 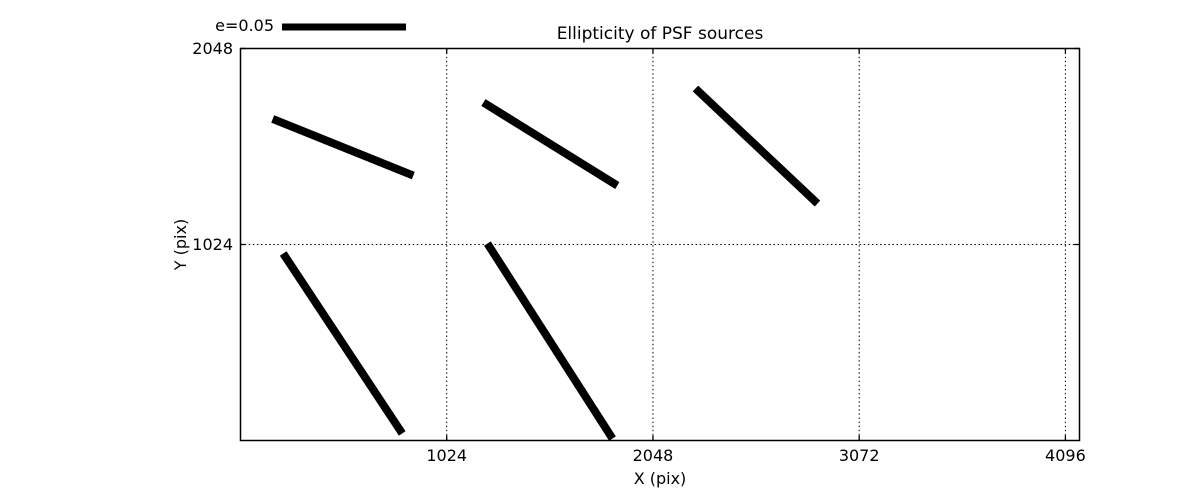 What do you see at coordinates (180, 245) in the screenshot?
I see `y-axis-label: Y (pix)` at bounding box center [180, 245].